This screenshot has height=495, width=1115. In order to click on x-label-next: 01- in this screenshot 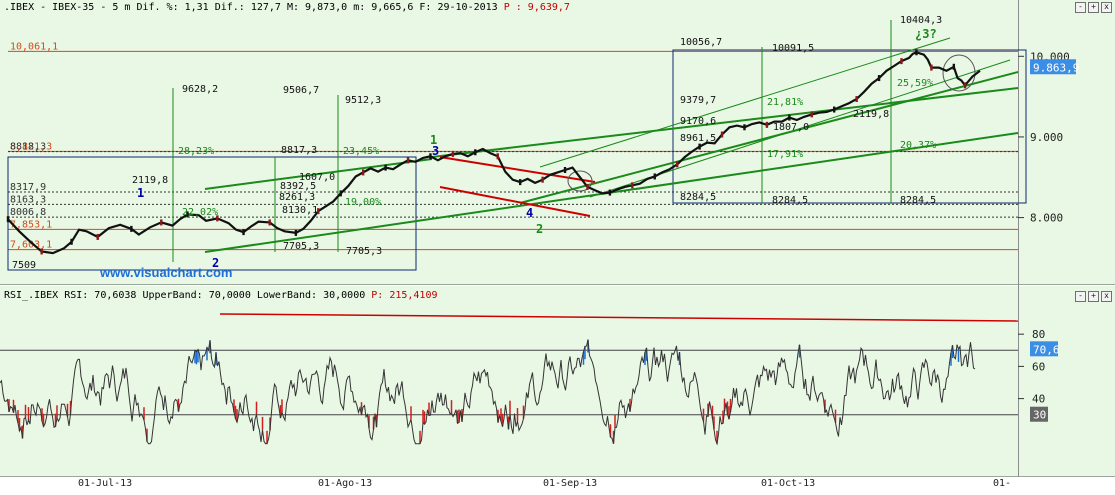, I will do `click(1002, 483)`.